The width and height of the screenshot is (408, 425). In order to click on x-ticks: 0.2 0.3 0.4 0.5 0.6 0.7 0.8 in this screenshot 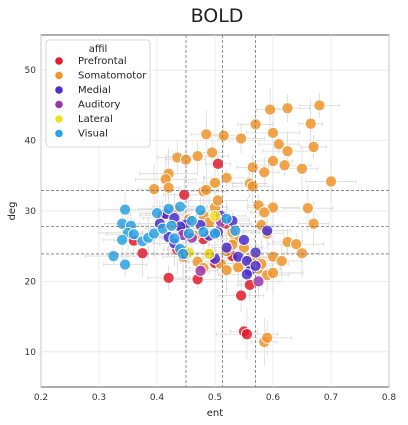, I will do `click(215, 398)`.